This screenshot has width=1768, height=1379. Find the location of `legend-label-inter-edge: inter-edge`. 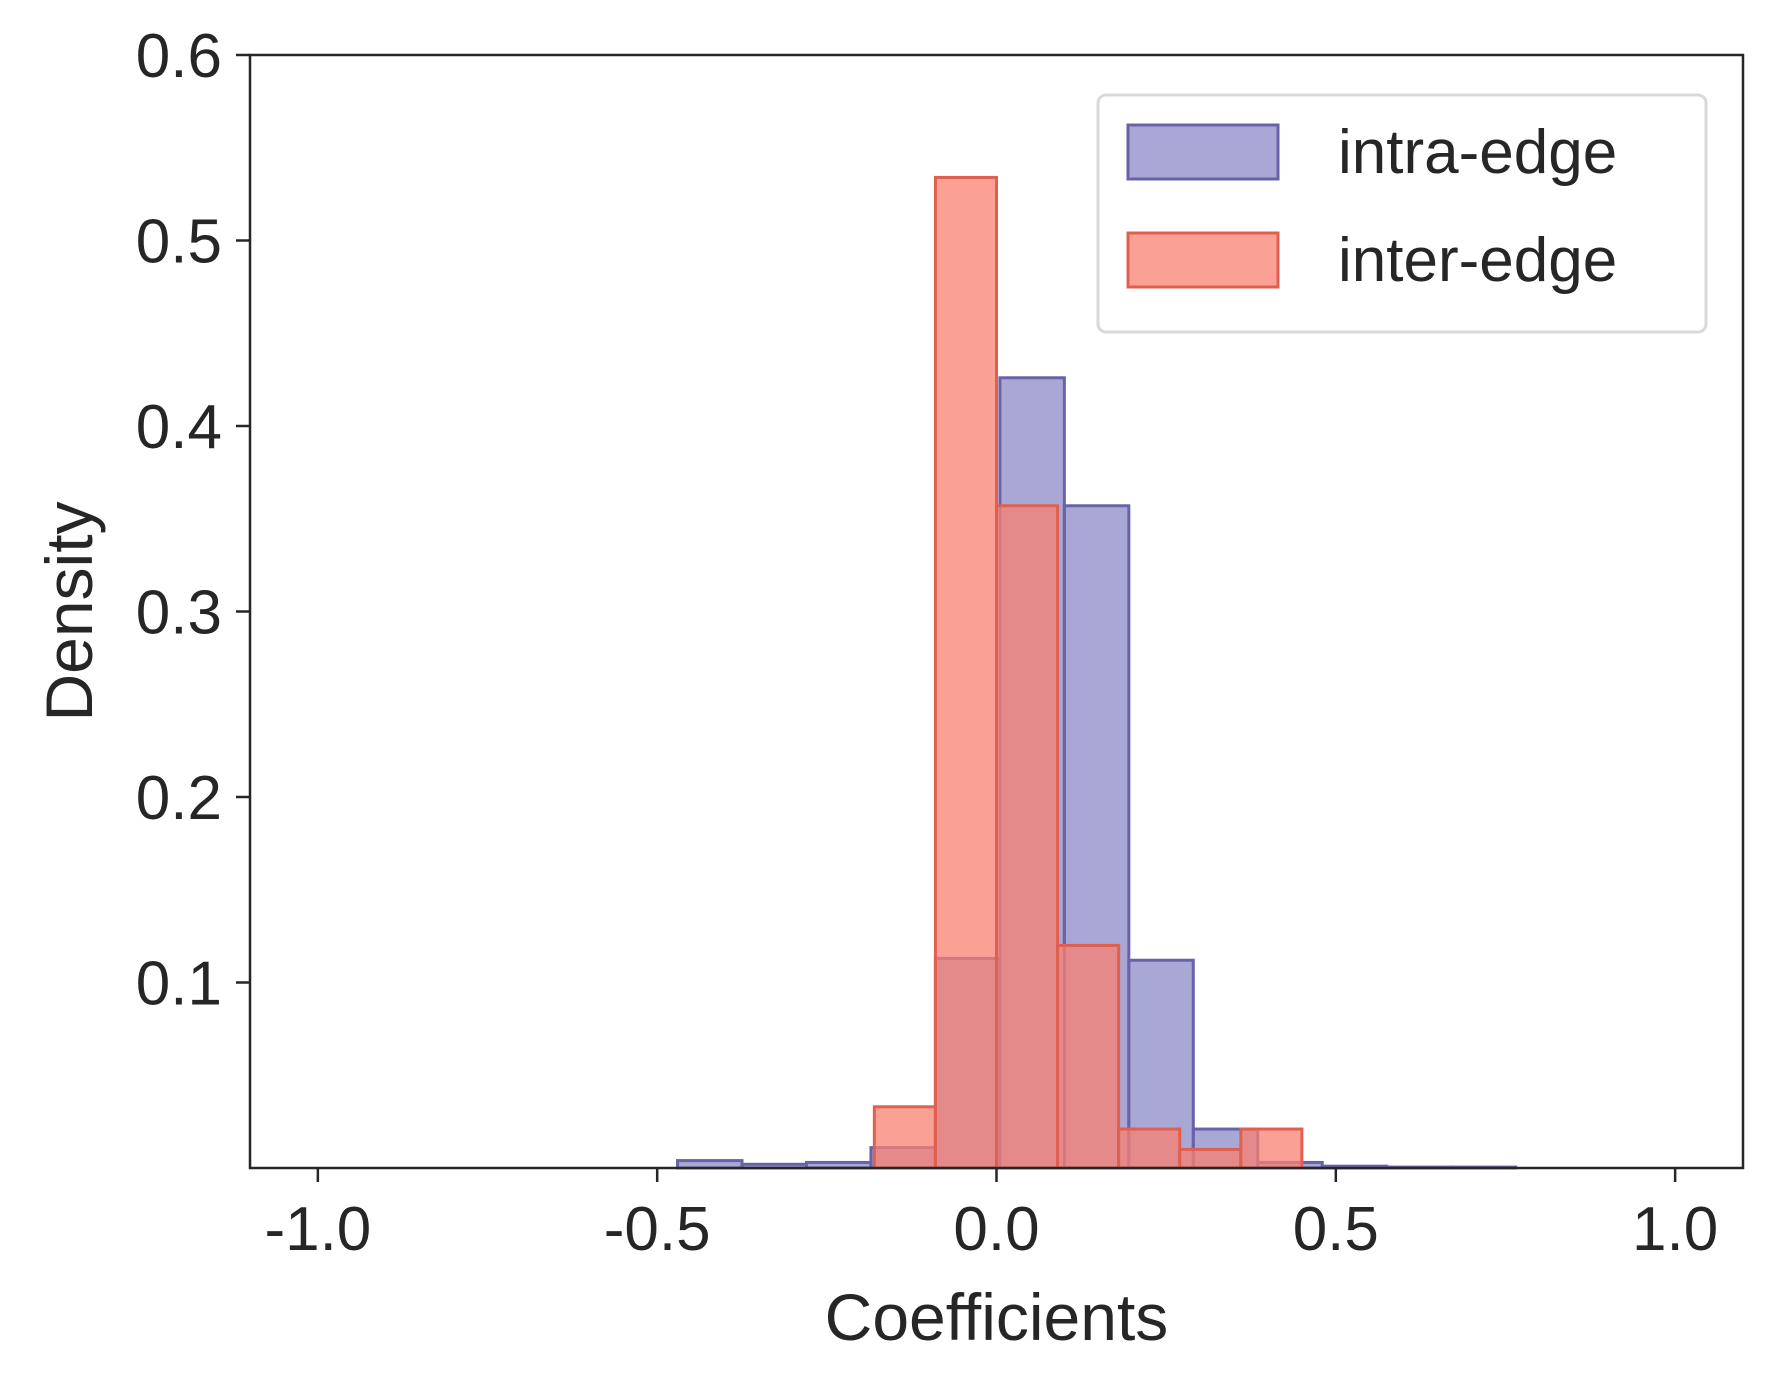

legend-label-inter-edge: inter-edge is located at coordinates (1477, 260).